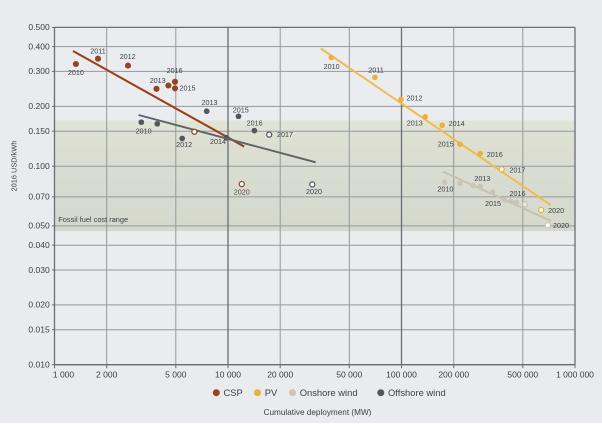  I want to click on svg-text: 0.500, so click(39, 27).